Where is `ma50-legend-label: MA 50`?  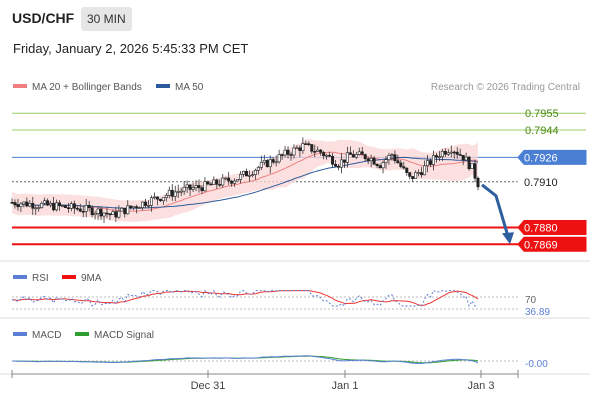
ma50-legend-label: MA 50 is located at coordinates (189, 87).